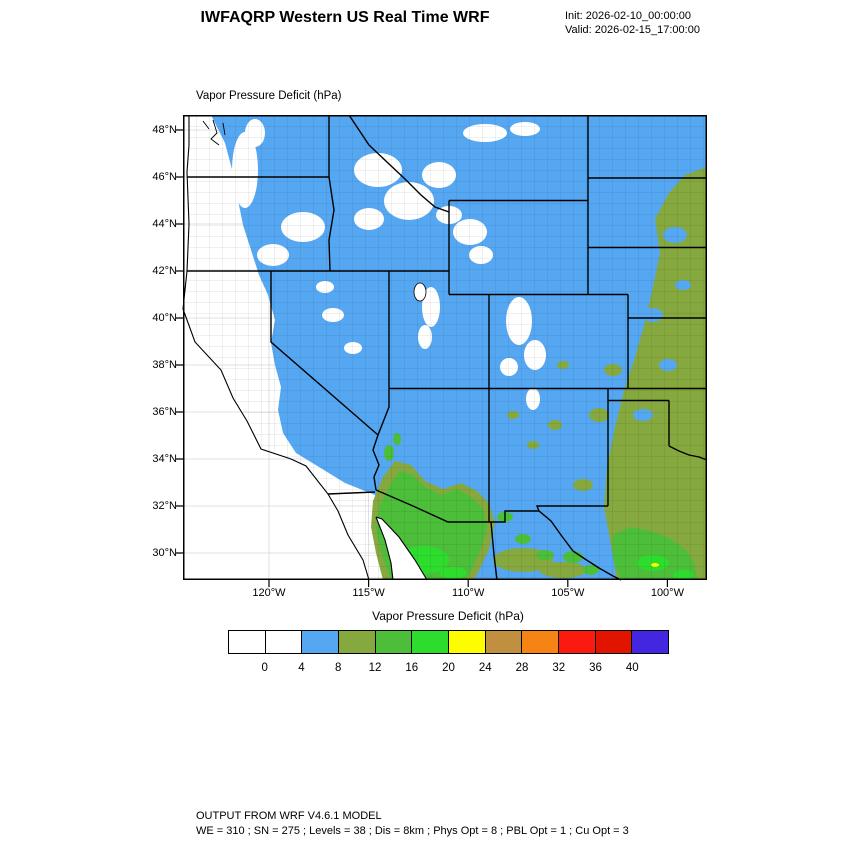  Describe the element at coordinates (559, 668) in the screenshot. I see `colorbar-tick-label: 32` at that location.